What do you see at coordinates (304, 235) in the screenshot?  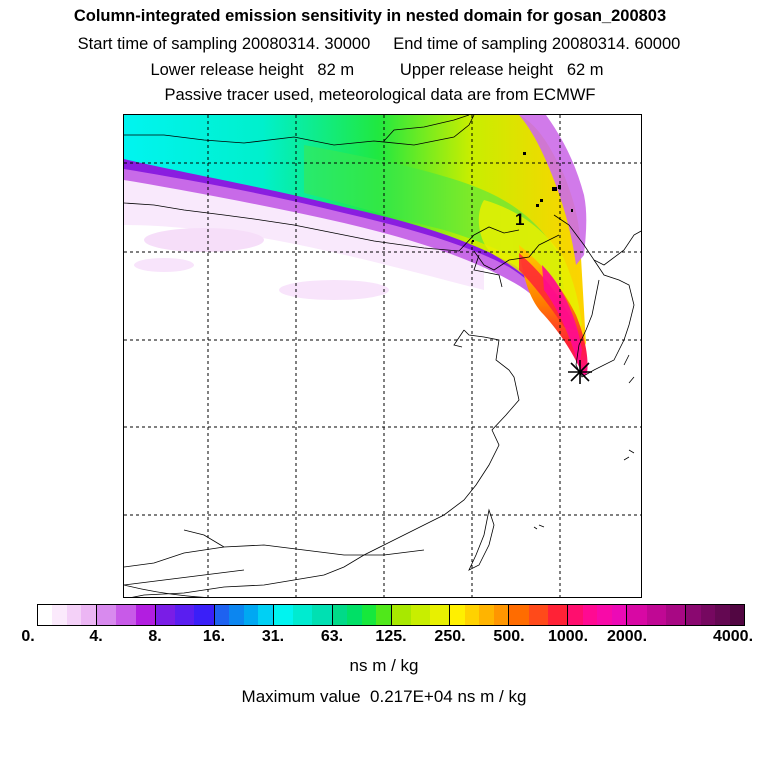 I see `low-sensitivity-haze` at bounding box center [304, 235].